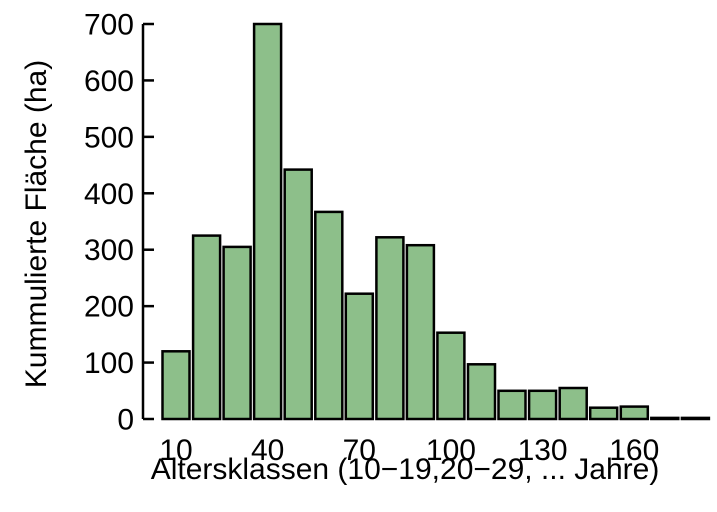  I want to click on y-tick-label: 0, so click(125, 420).